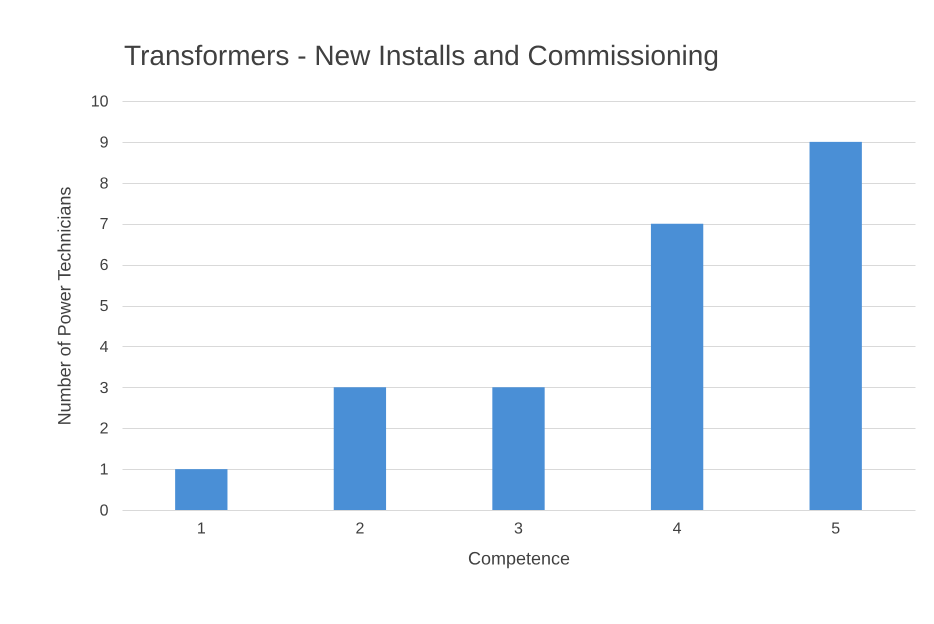 The width and height of the screenshot is (934, 624). What do you see at coordinates (104, 511) in the screenshot?
I see `y-tick-label: 0` at bounding box center [104, 511].